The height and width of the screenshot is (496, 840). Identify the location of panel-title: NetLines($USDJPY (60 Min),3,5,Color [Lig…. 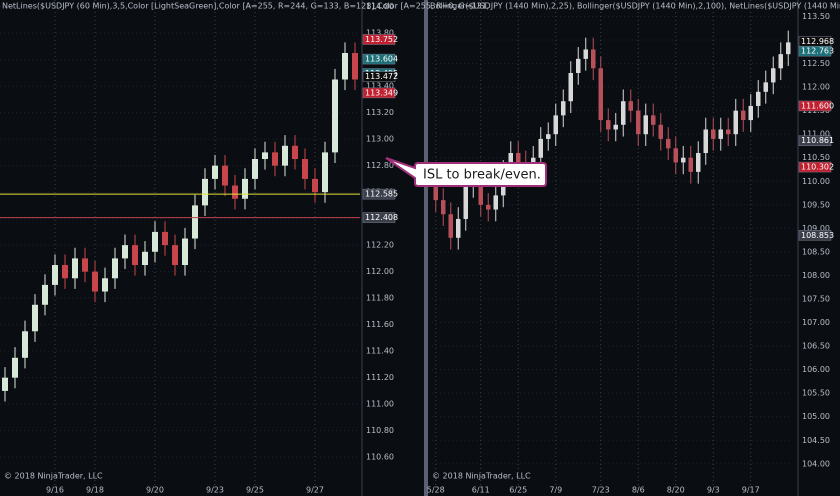
(245, 6).